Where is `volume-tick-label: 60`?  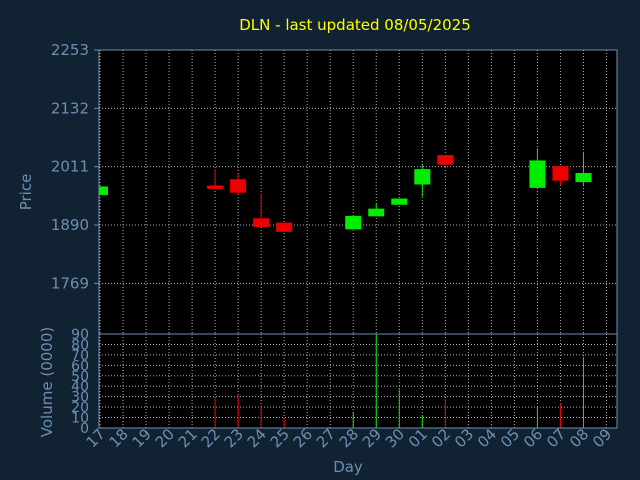
volume-tick-label: 60 is located at coordinates (80, 366).